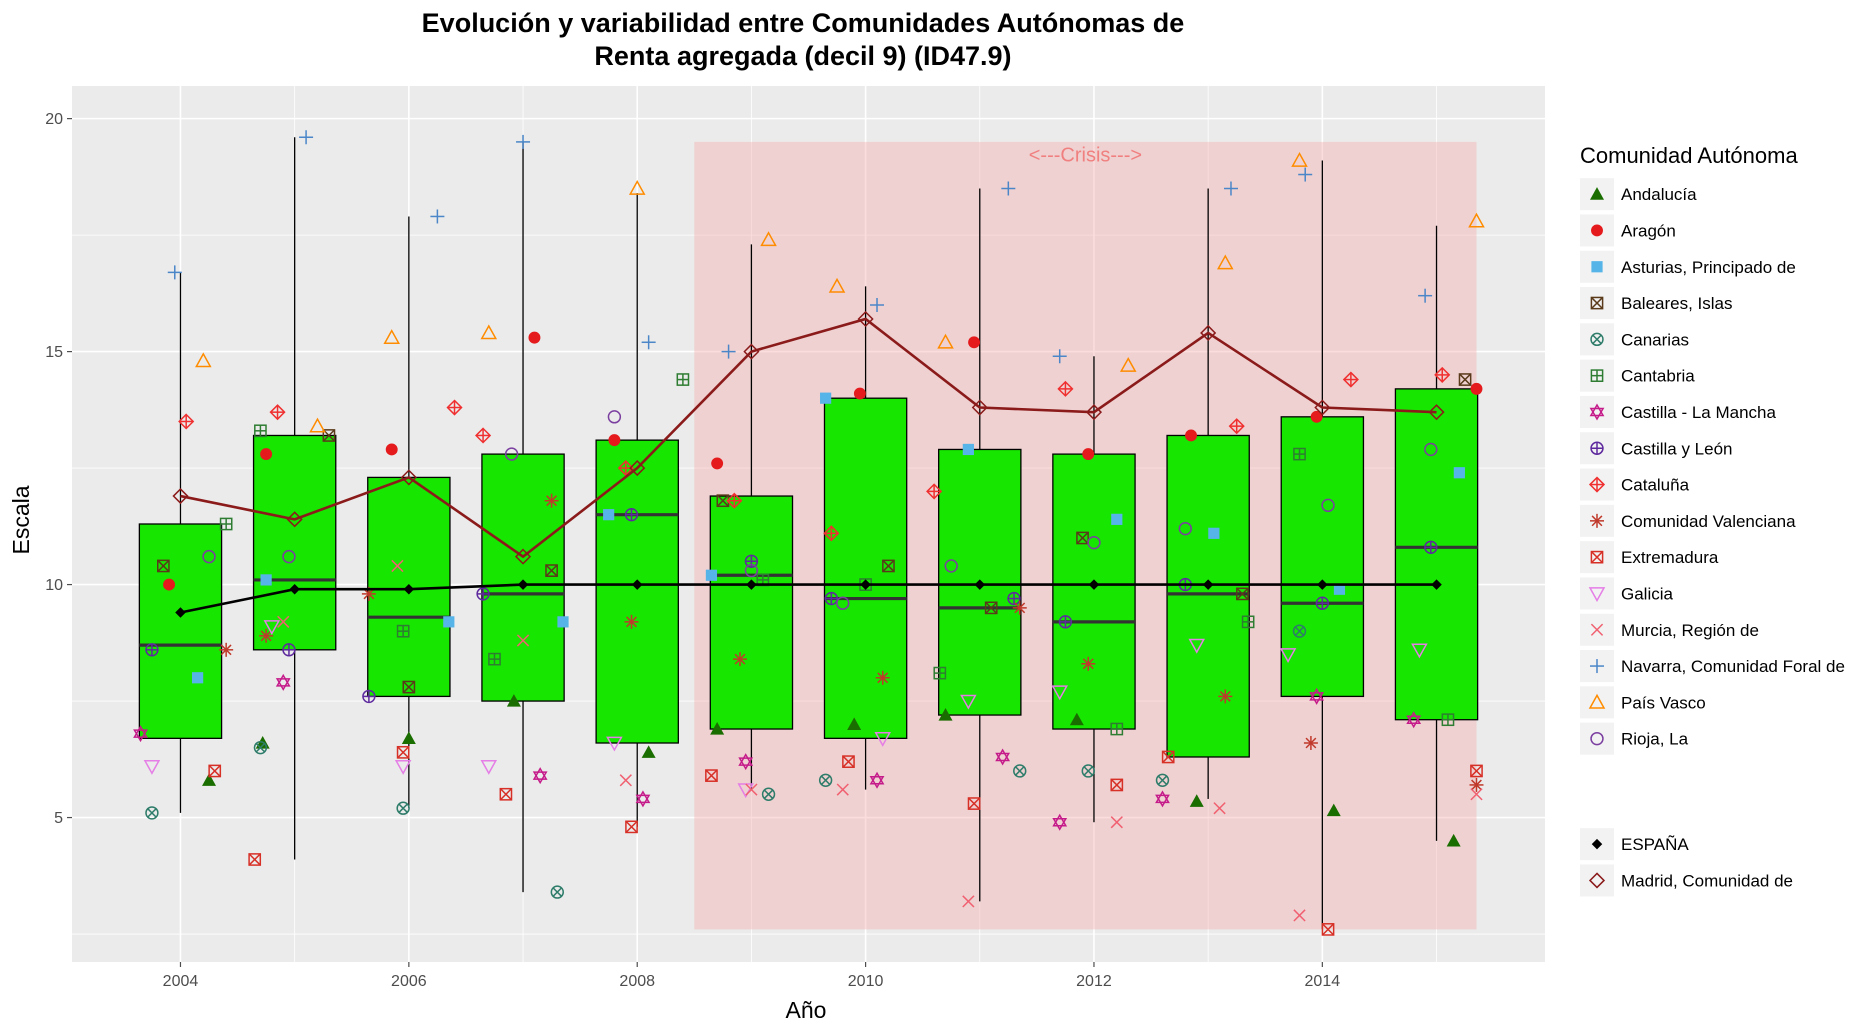 This screenshot has height=1022, width=1870. I want to click on legend-label: Navarra, Comunidad Foral de, so click(1733, 666).